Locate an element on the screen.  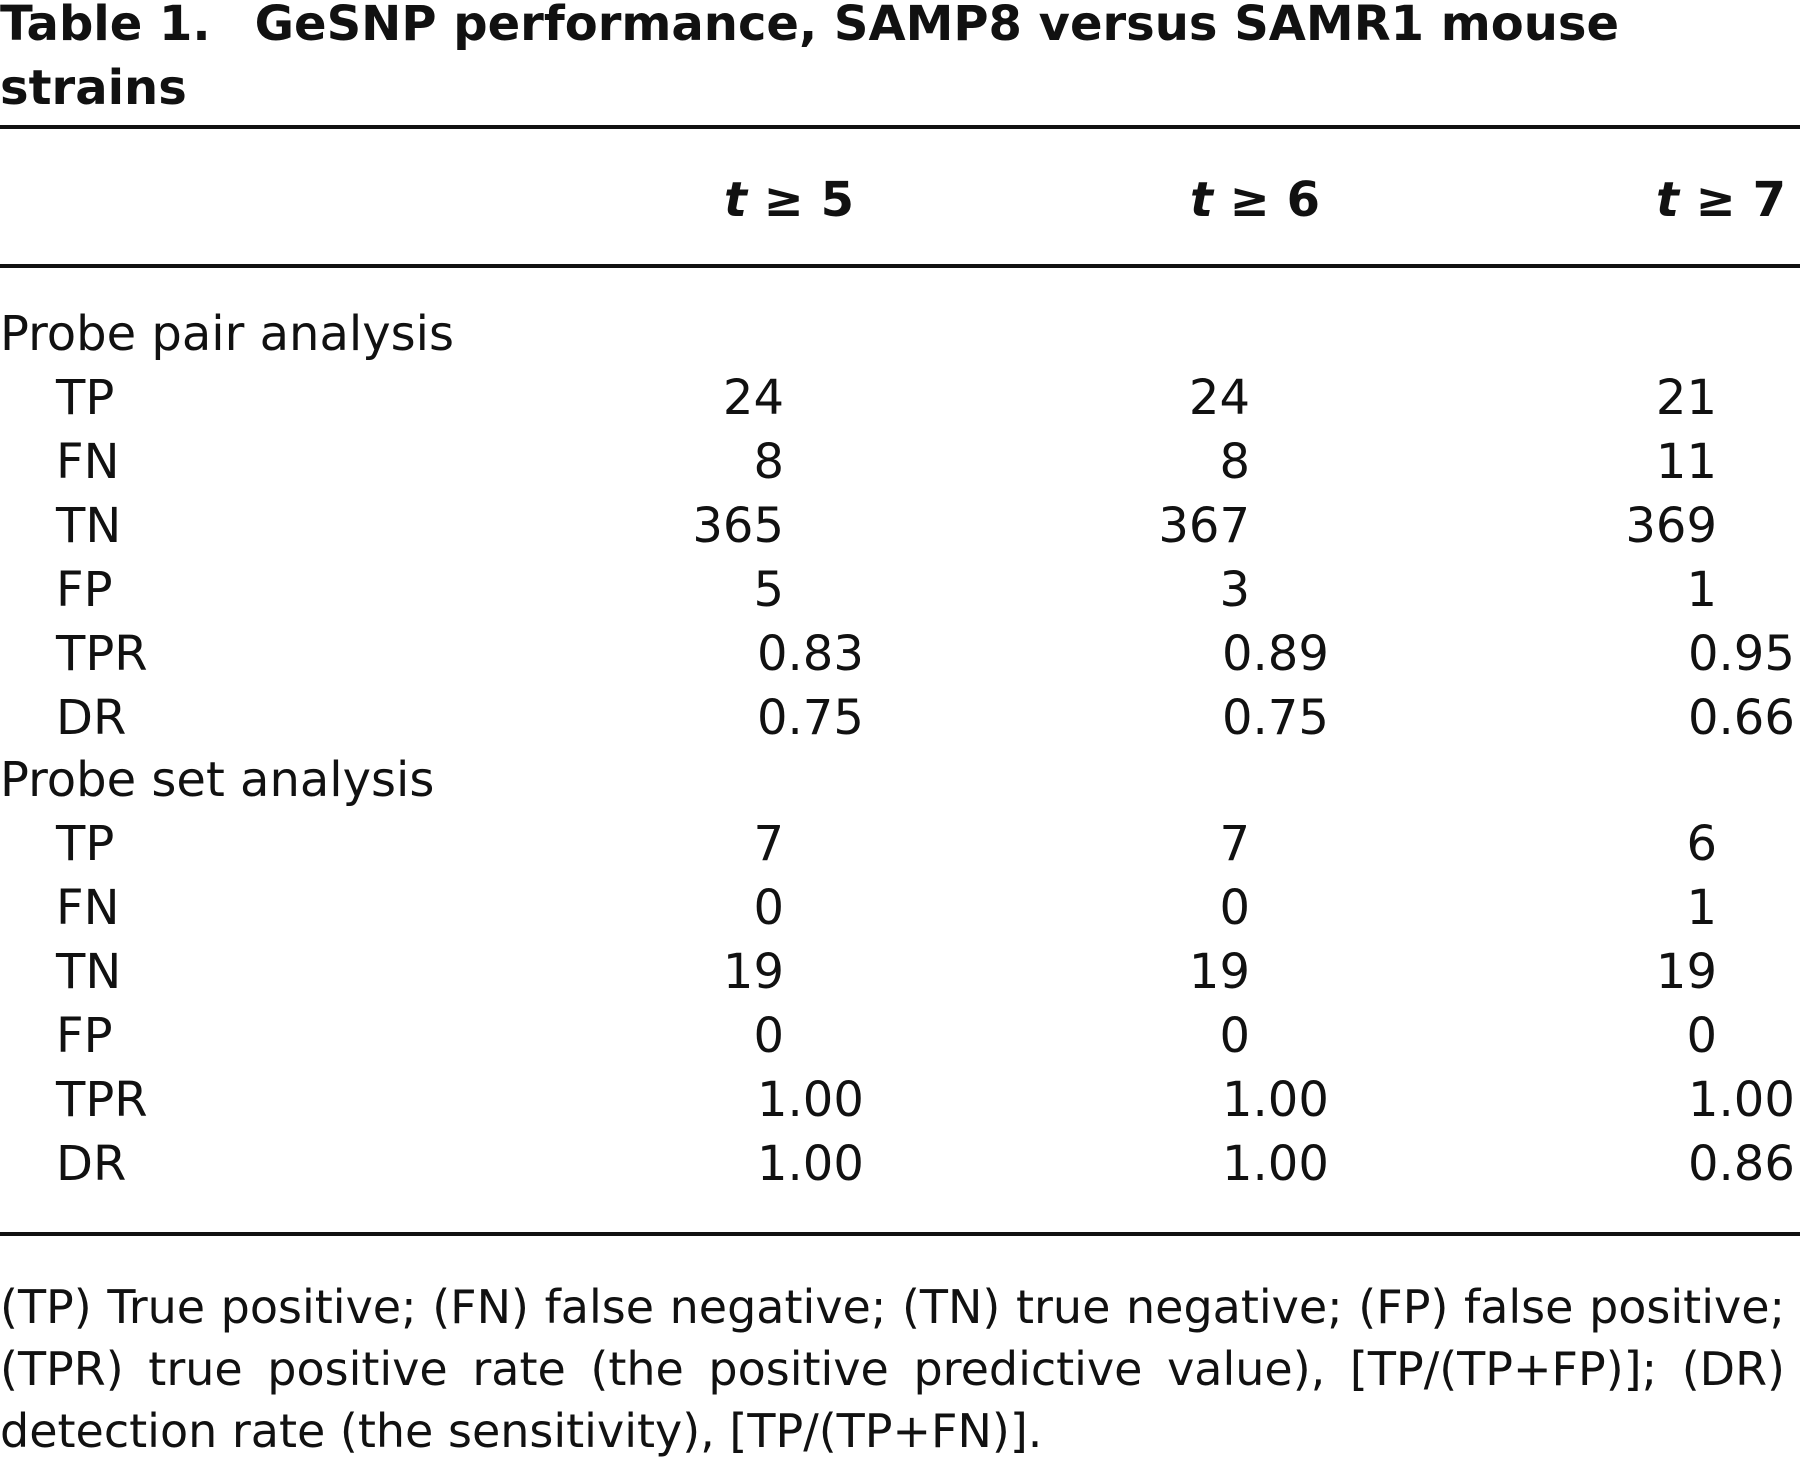
column-header-threshold: 7 is located at coordinates (1769, 200).